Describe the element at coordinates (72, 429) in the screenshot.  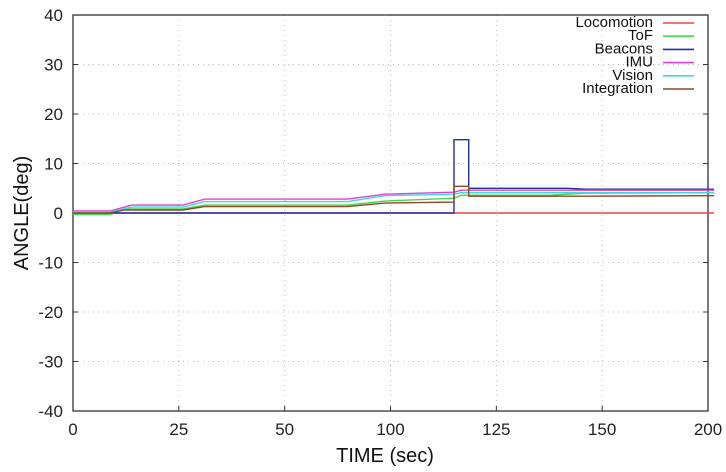
I see `x-tick-label: 0` at that location.